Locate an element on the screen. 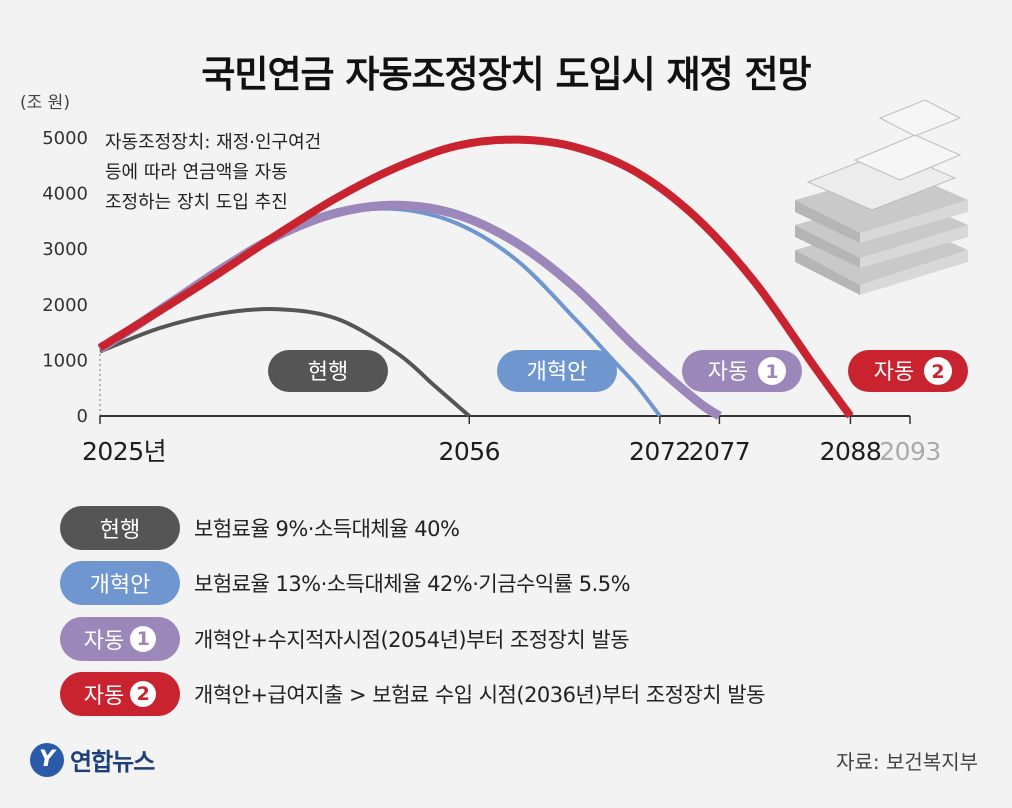  y-tick-label: 5000 is located at coordinates (65, 138).